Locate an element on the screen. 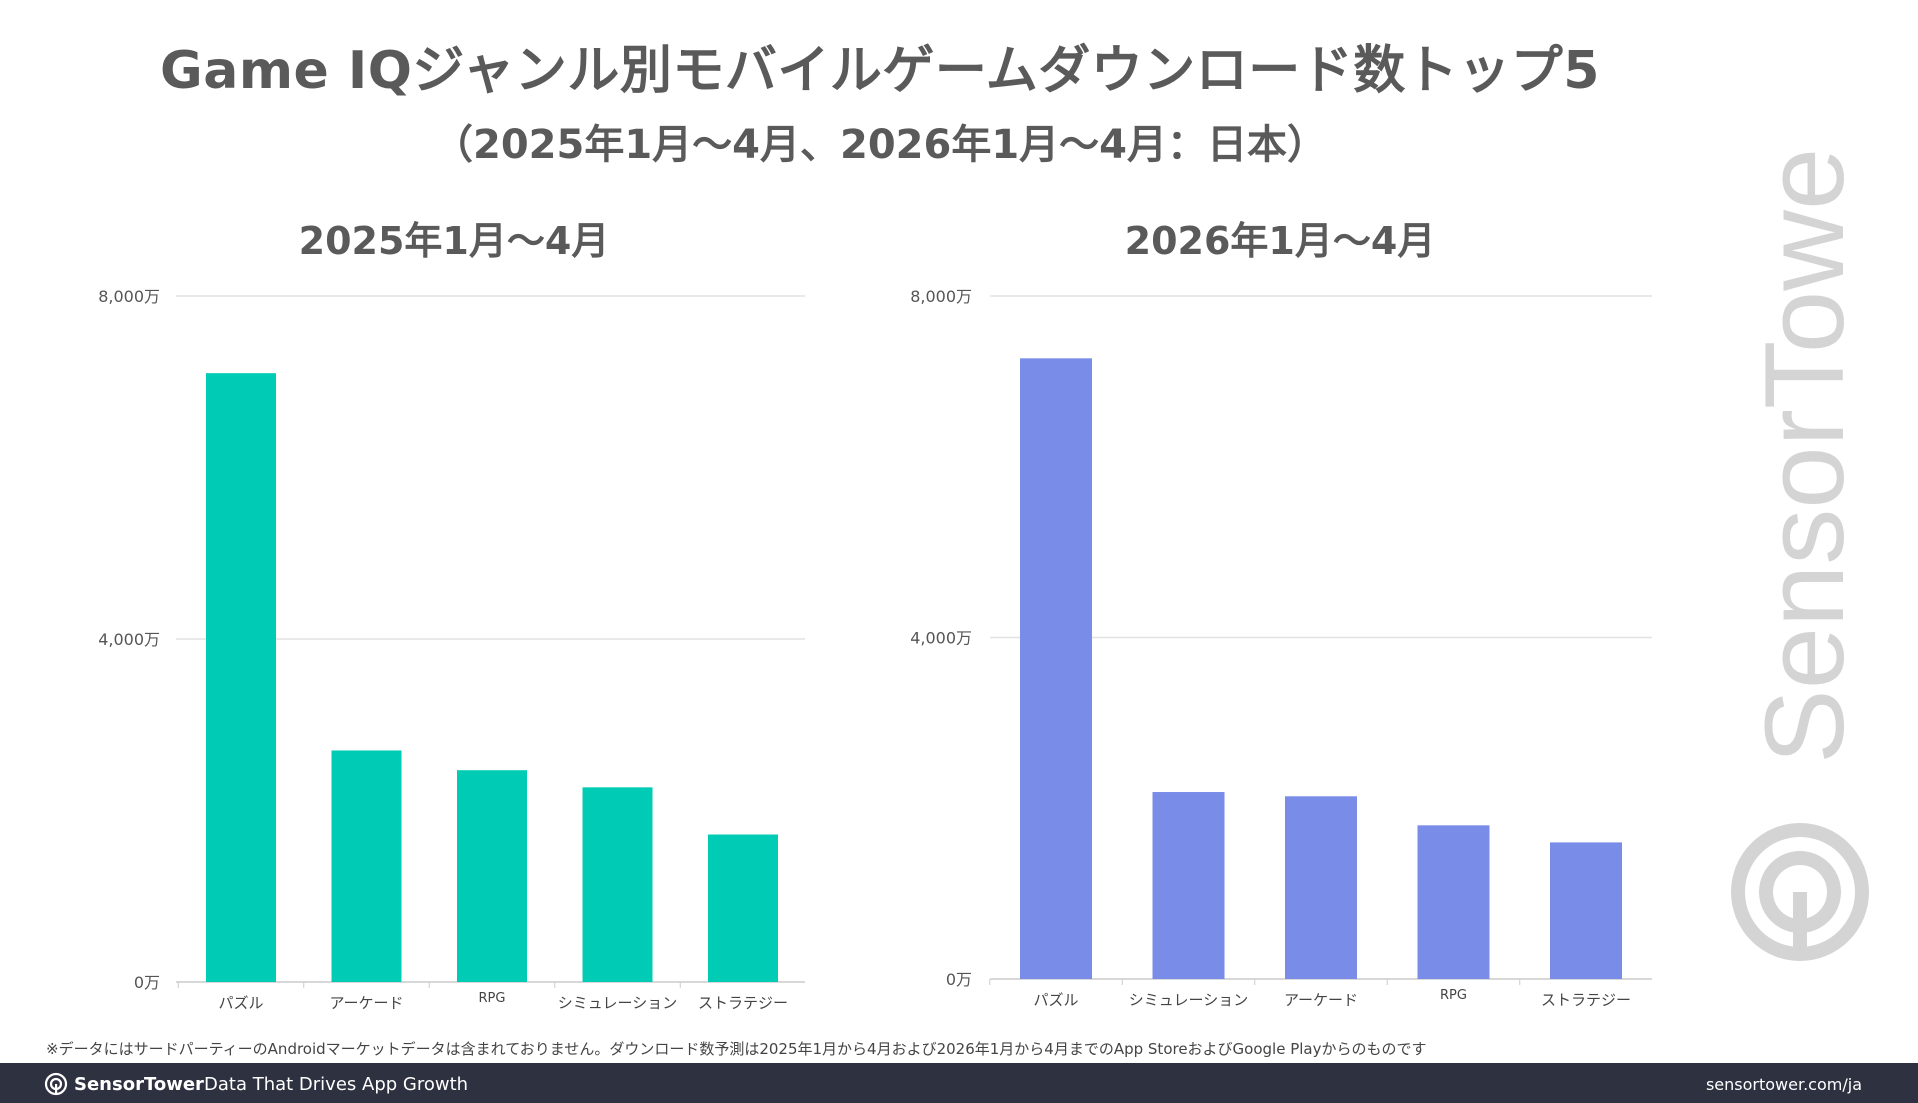 This screenshot has height=1103, width=1918. x-tick-label-2026-3: RPG is located at coordinates (1453, 995).